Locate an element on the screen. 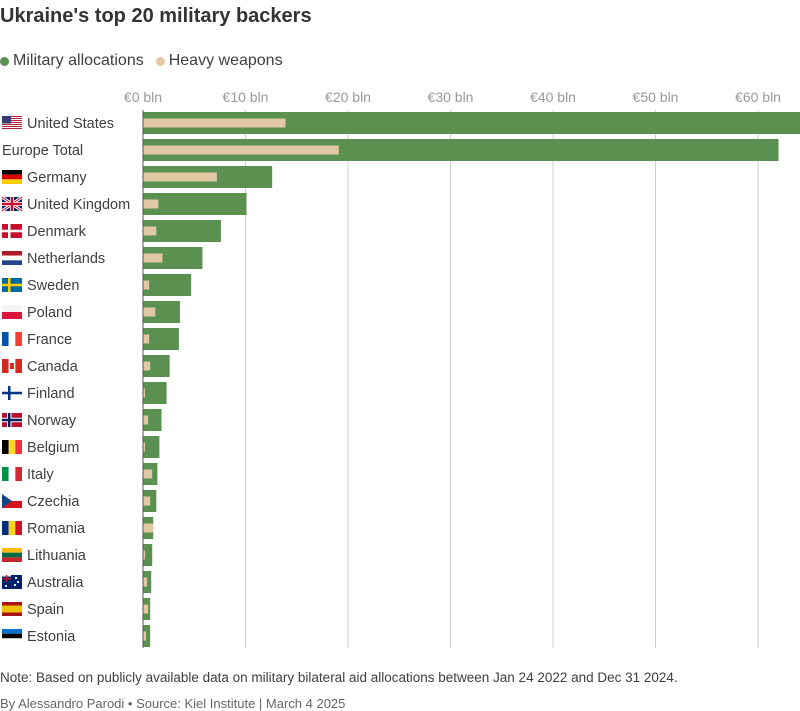 The image size is (800, 711). flag-be-icon is located at coordinates (12, 447).